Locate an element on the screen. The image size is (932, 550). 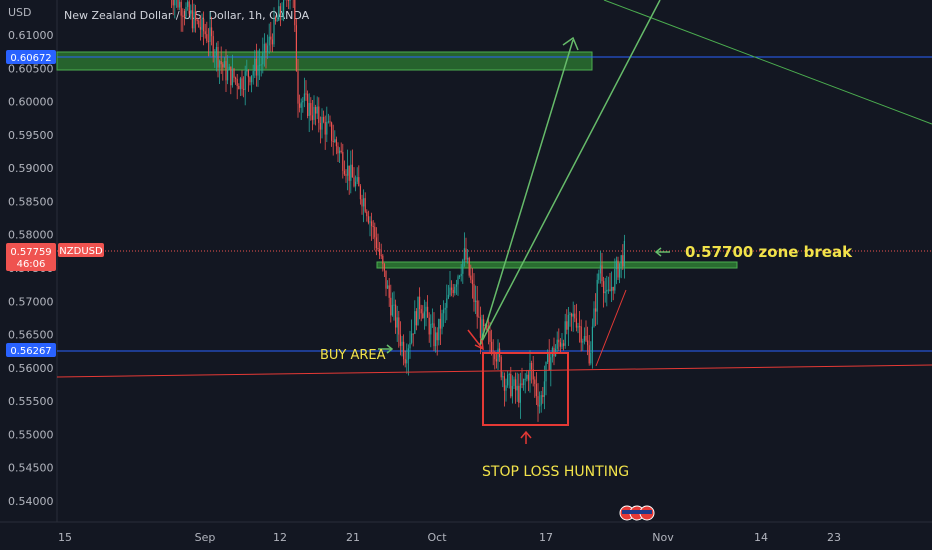
price-tick-label: 0.56500 is located at coordinates (31, 335).